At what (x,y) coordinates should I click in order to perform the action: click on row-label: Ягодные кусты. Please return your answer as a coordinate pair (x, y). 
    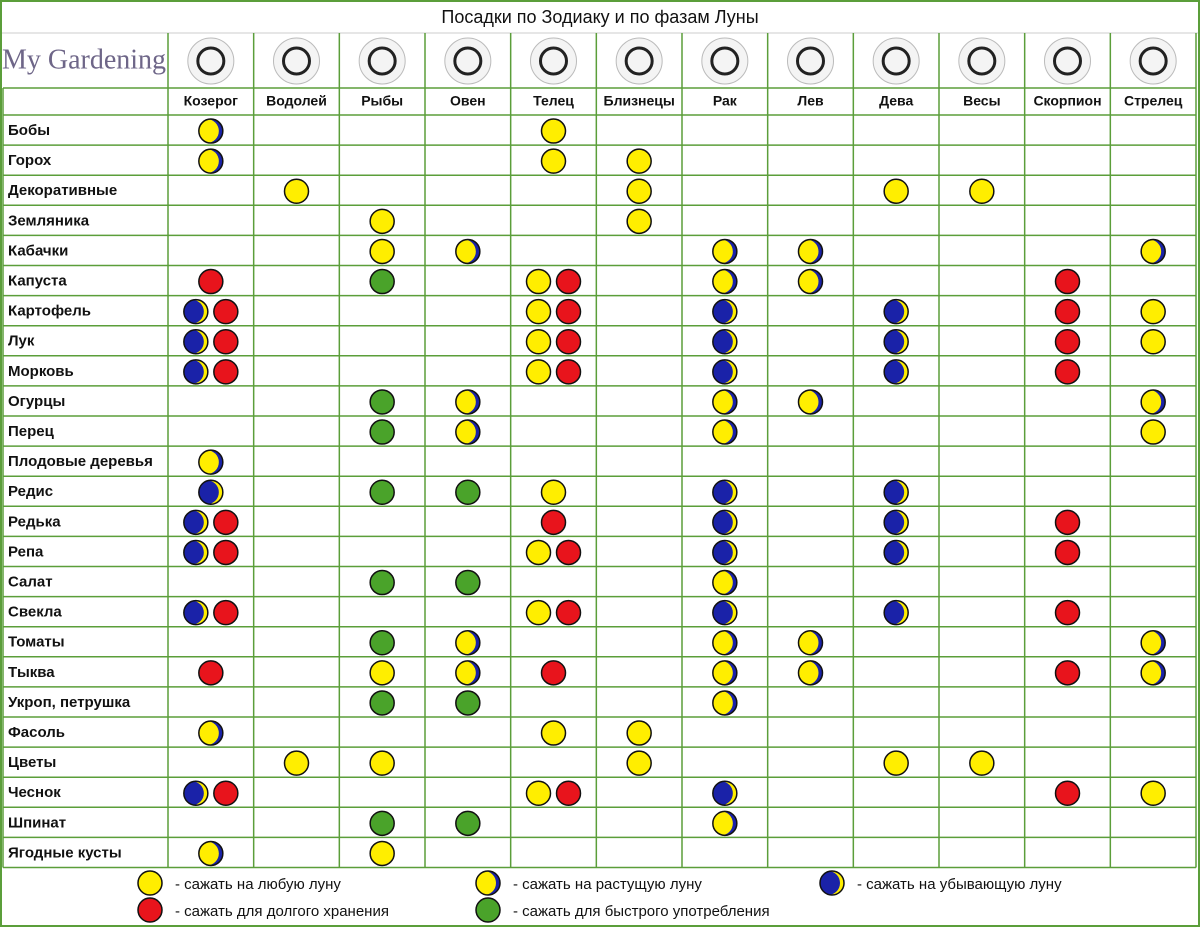
    Looking at the image, I should click on (65, 852).